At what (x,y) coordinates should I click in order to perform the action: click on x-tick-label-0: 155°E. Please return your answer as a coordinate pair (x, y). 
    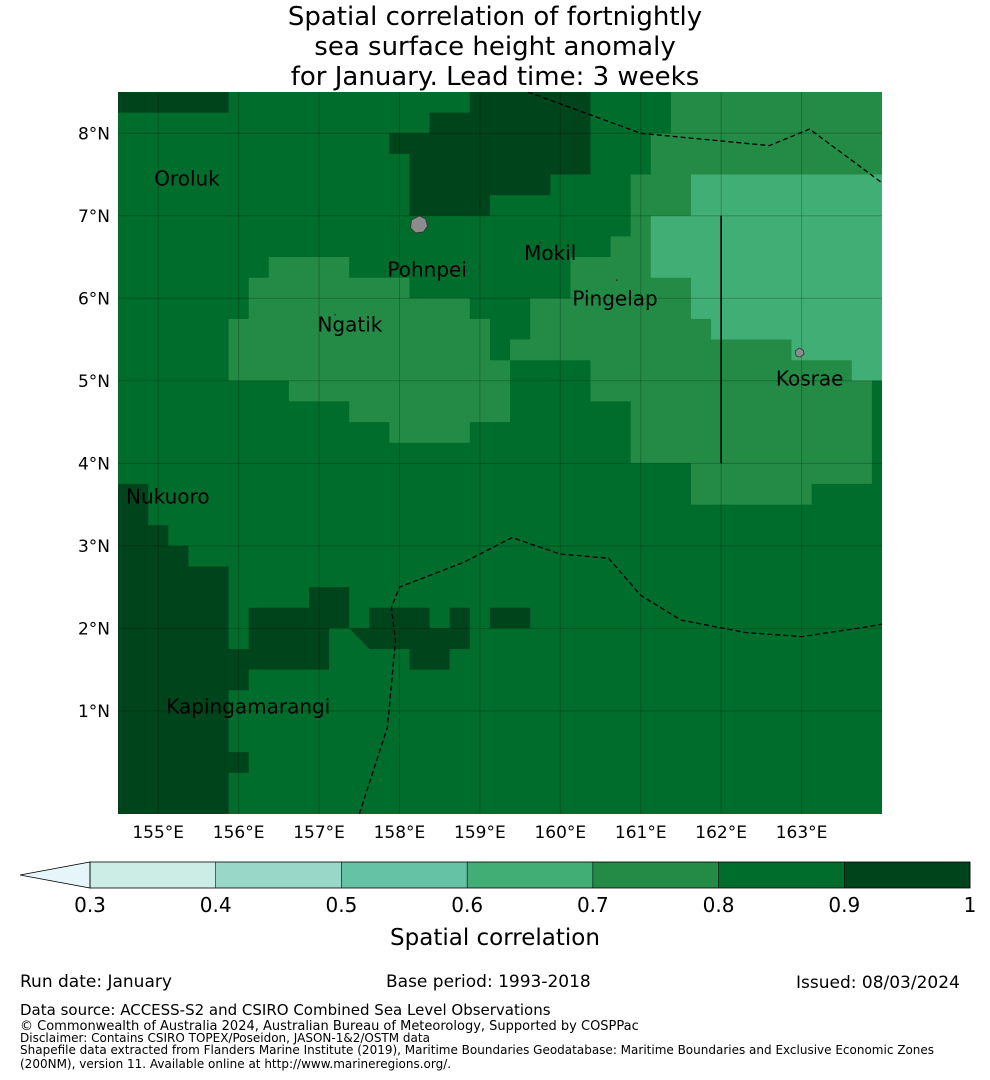
    Looking at the image, I should click on (158, 833).